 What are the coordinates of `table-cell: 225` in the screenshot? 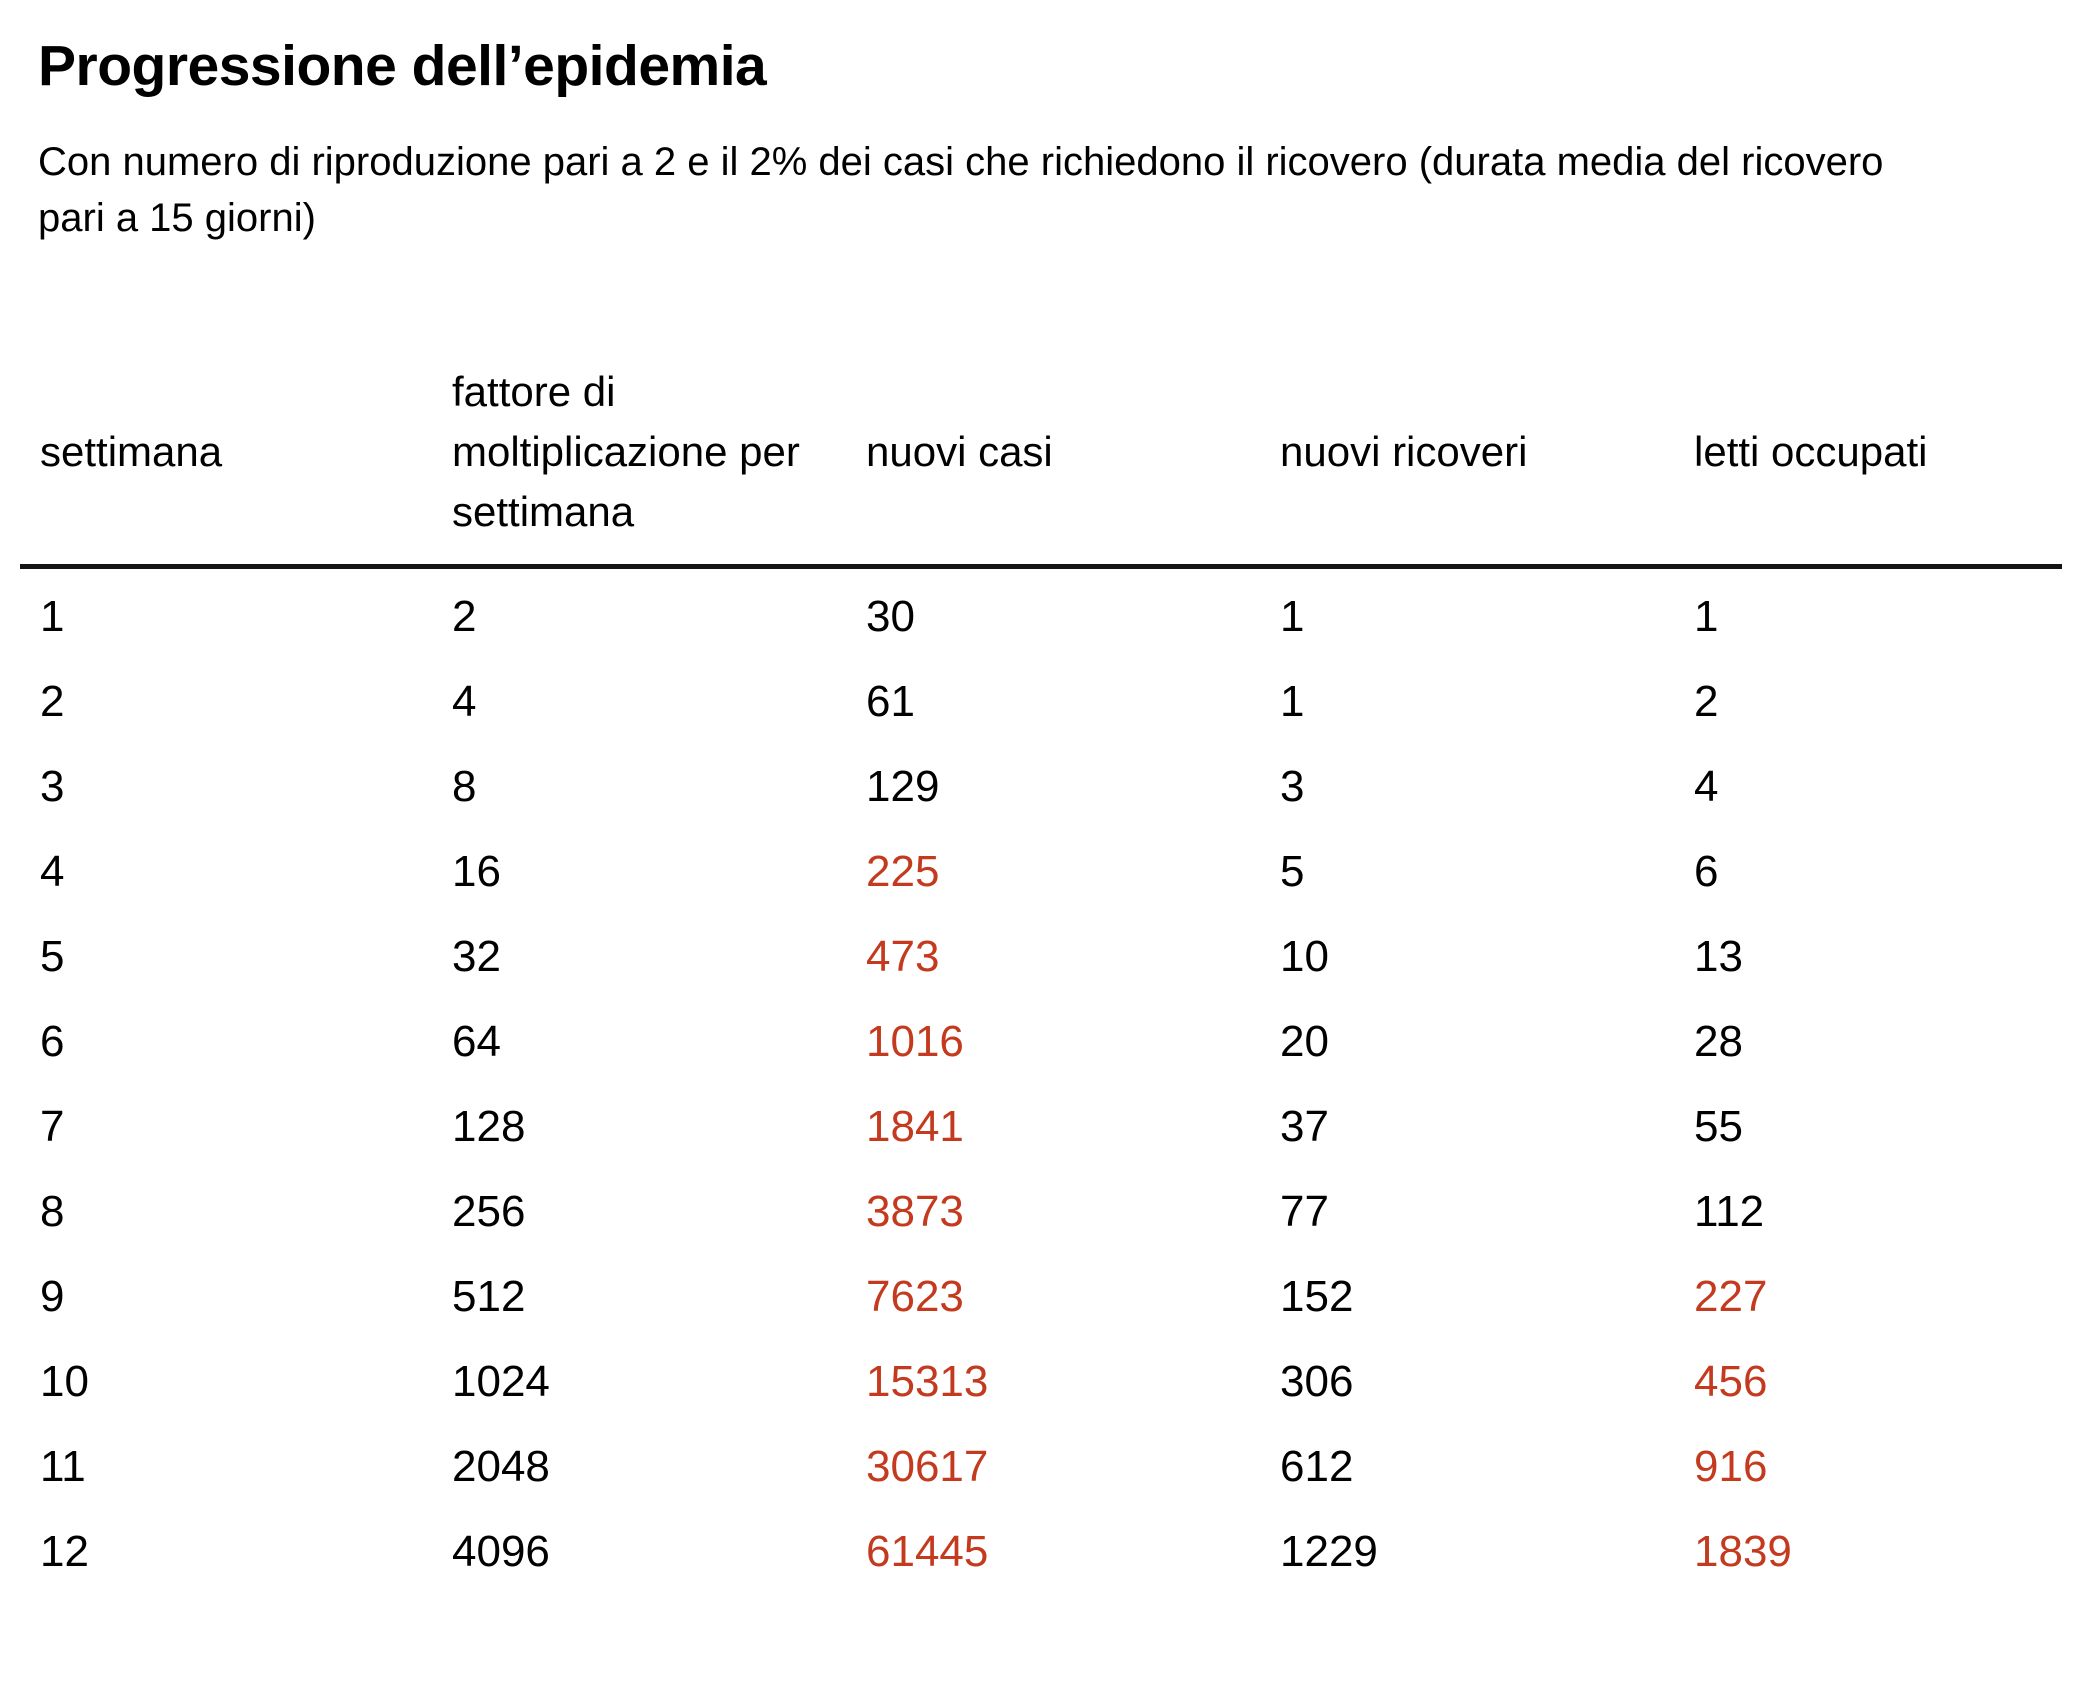 It's located at (903, 872).